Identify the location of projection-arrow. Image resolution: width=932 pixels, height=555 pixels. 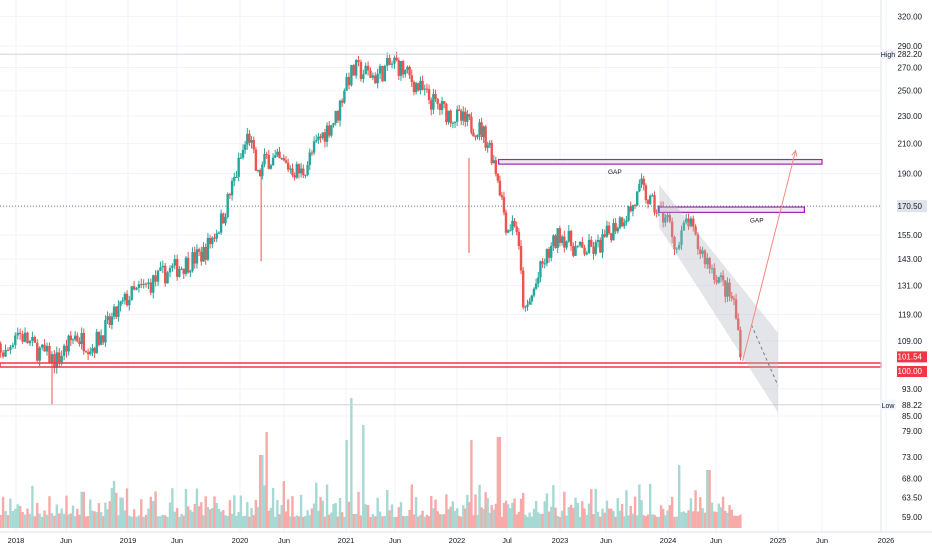
(769, 256).